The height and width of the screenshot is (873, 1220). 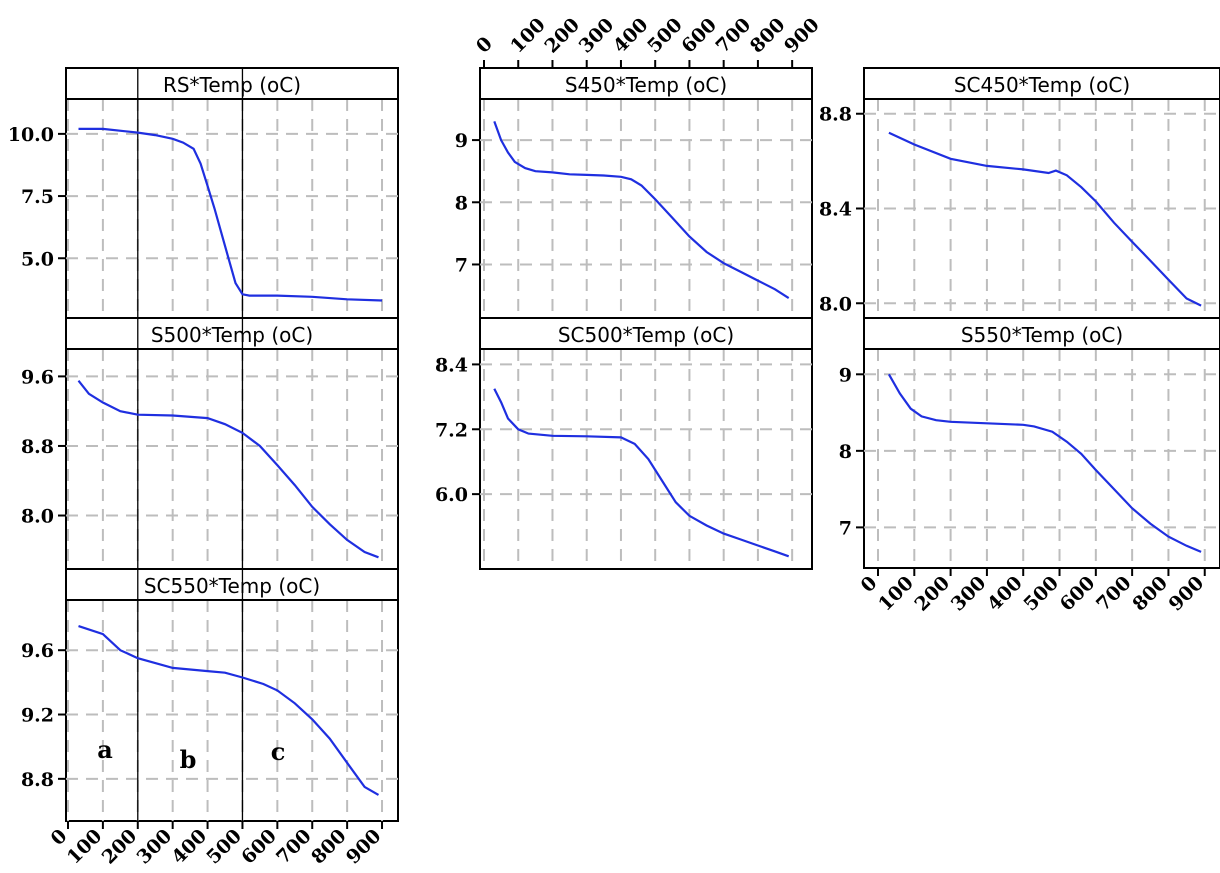 I want to click on panel-title: S550*Temp (oC), so click(x=1042, y=335).